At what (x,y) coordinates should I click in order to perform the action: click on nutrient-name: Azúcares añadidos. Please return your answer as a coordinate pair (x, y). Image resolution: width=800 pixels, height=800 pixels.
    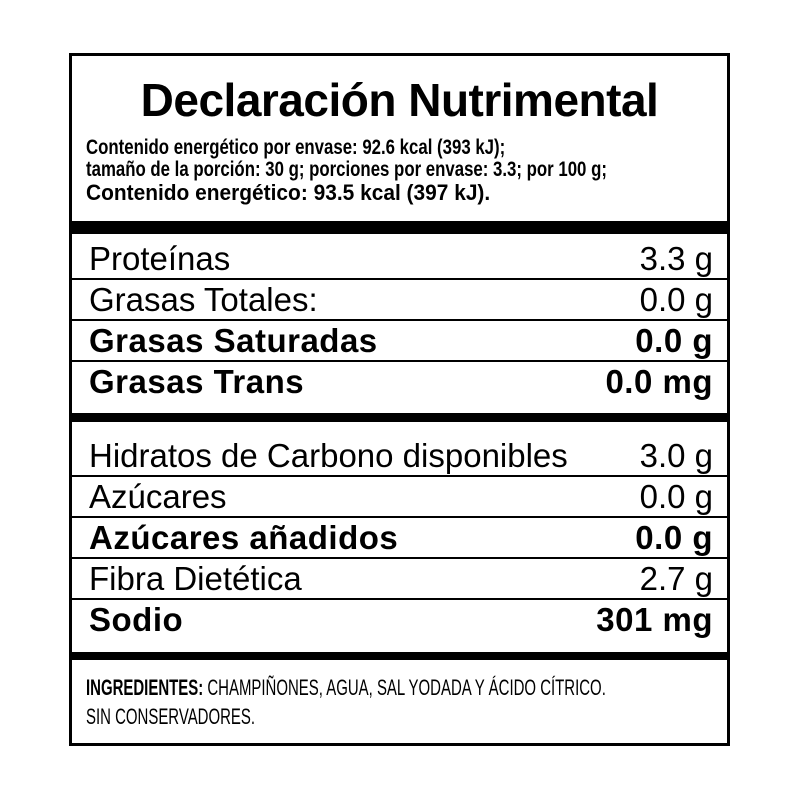
    Looking at the image, I should click on (244, 537).